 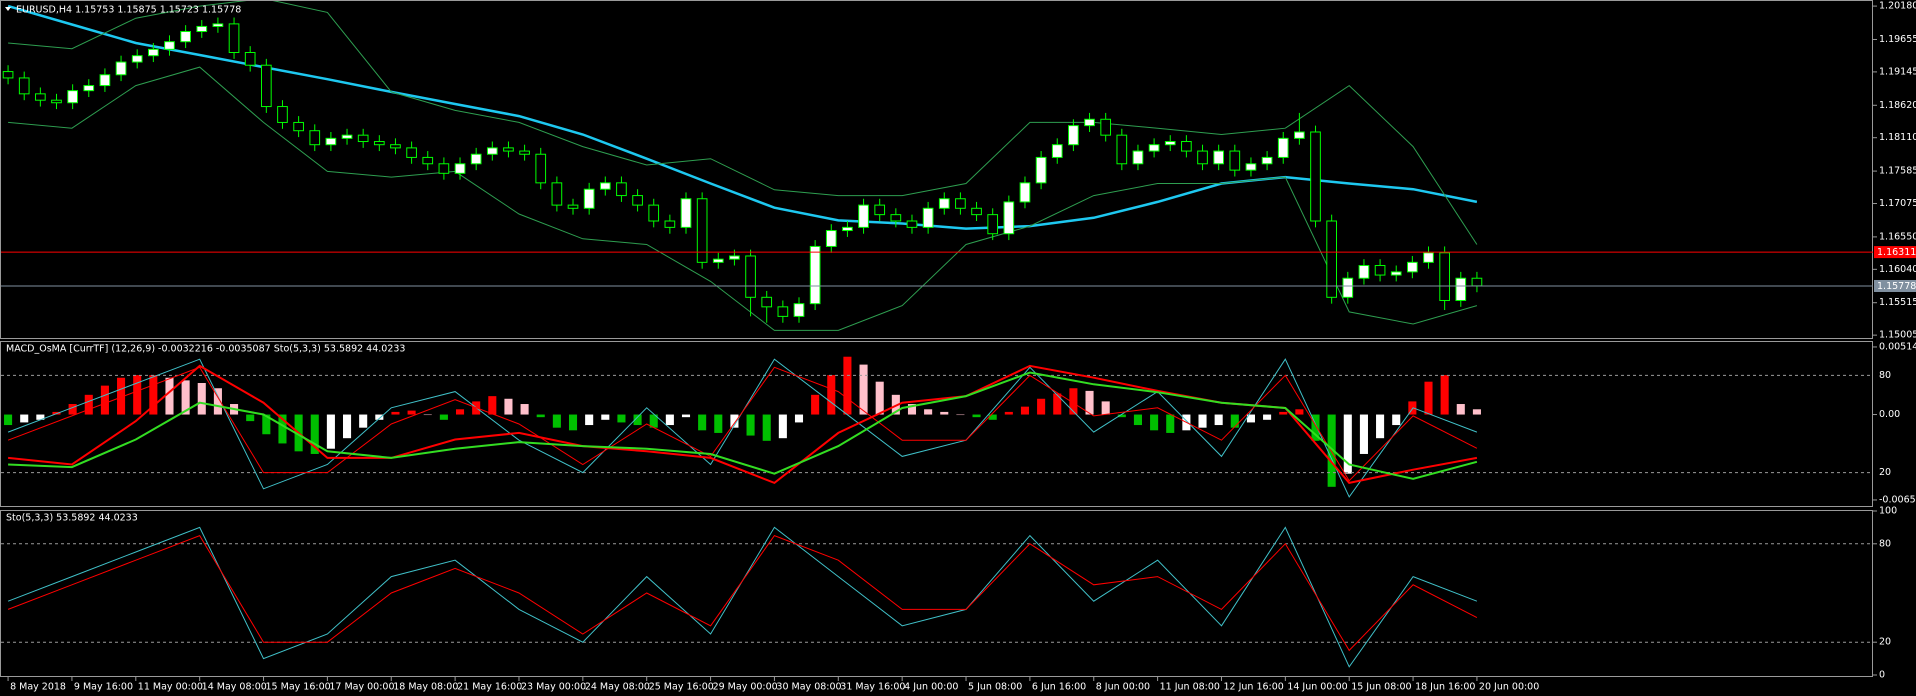 What do you see at coordinates (1253, 687) in the screenshot?
I see `x-tick-label: 12 Jun 16:00` at bounding box center [1253, 687].